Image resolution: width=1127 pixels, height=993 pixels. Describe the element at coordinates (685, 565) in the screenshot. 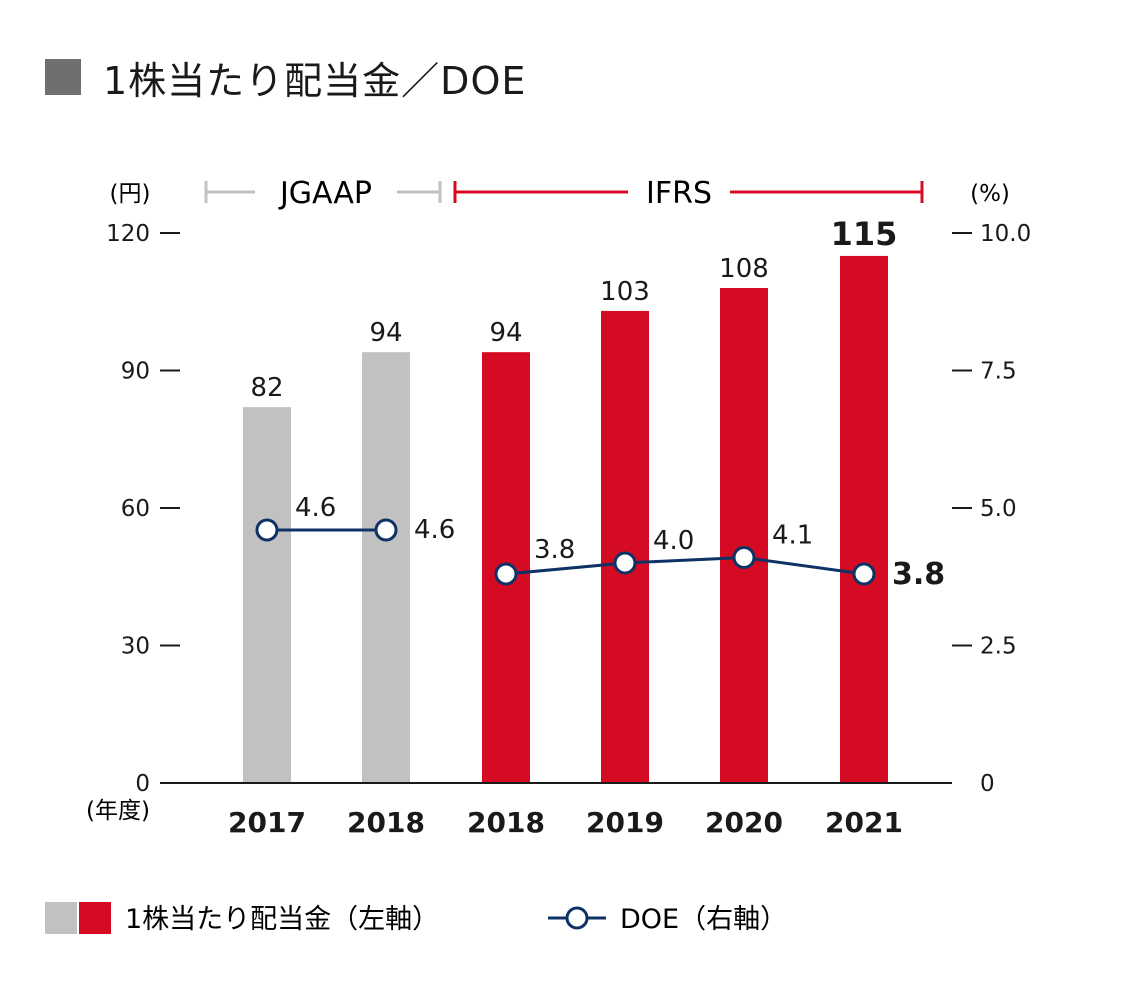

I see `doe-line-segment` at that location.